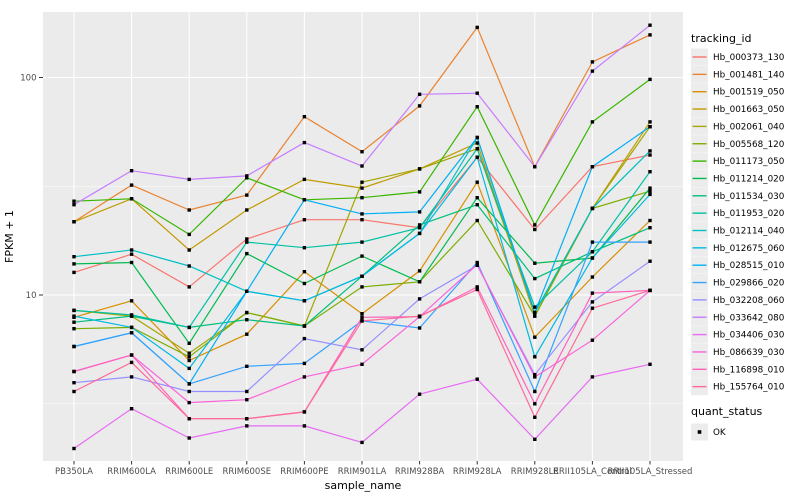 This screenshot has height=500, width=800. Describe the element at coordinates (131, 472) in the screenshot. I see `x-tick-label: RRIM600LA` at that location.